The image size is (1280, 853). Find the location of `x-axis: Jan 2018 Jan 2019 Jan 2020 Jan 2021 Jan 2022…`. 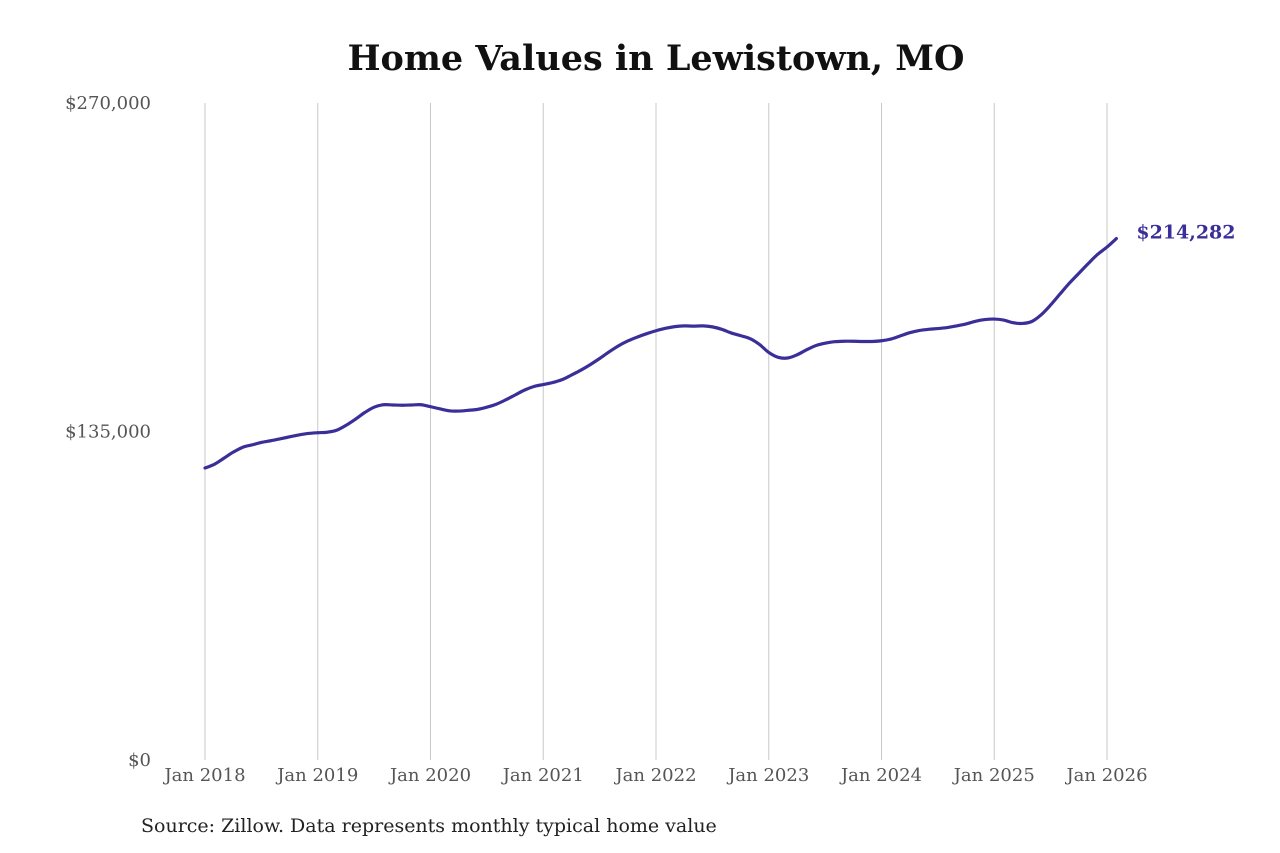

x-axis: Jan 2018 Jan 2019 Jan 2020 Jan 2021 Jan 2022… is located at coordinates (654, 775).